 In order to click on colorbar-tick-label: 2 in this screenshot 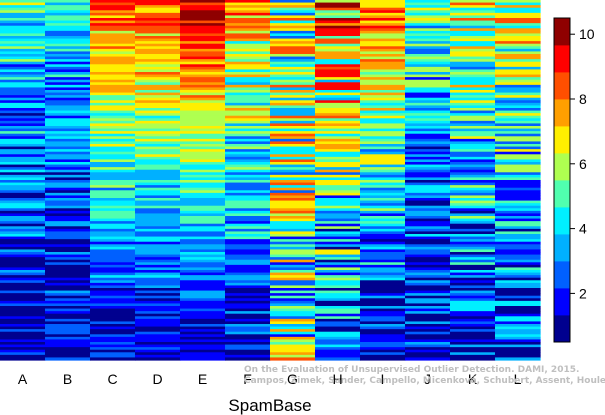, I will do `click(583, 293)`.